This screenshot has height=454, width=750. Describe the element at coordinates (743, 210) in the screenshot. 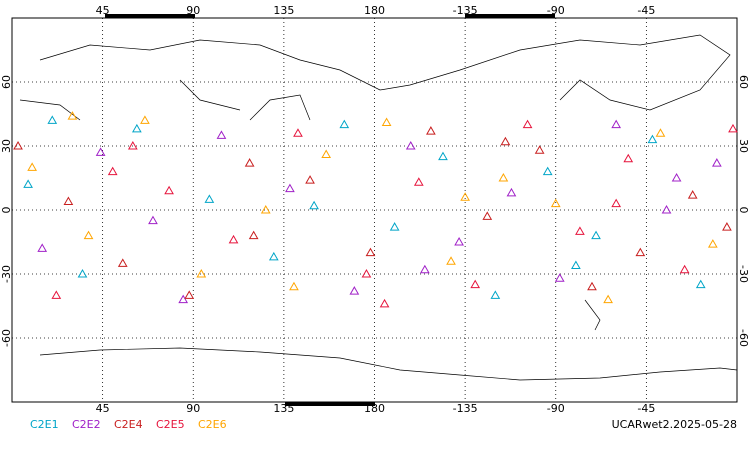

I see `y-tick-label: 0` at that location.